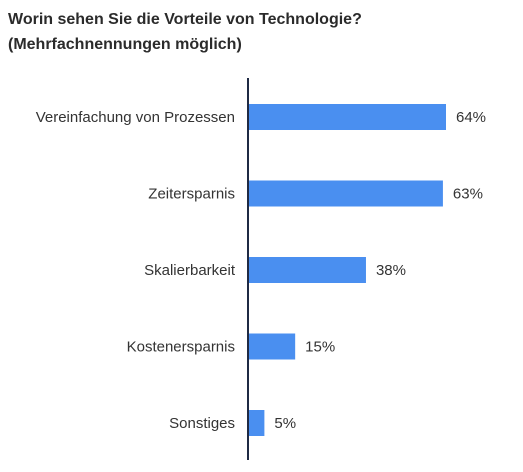  Describe the element at coordinates (285, 423) in the screenshot. I see `value-label-sonstiges: 5%` at that location.